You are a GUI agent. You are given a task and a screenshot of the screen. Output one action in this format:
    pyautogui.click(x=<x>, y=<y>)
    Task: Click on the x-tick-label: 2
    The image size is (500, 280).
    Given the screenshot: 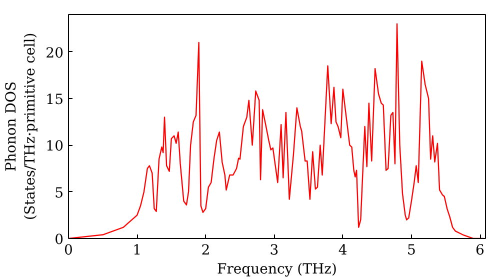 What is the action you would take?
    pyautogui.click(x=205, y=250)
    